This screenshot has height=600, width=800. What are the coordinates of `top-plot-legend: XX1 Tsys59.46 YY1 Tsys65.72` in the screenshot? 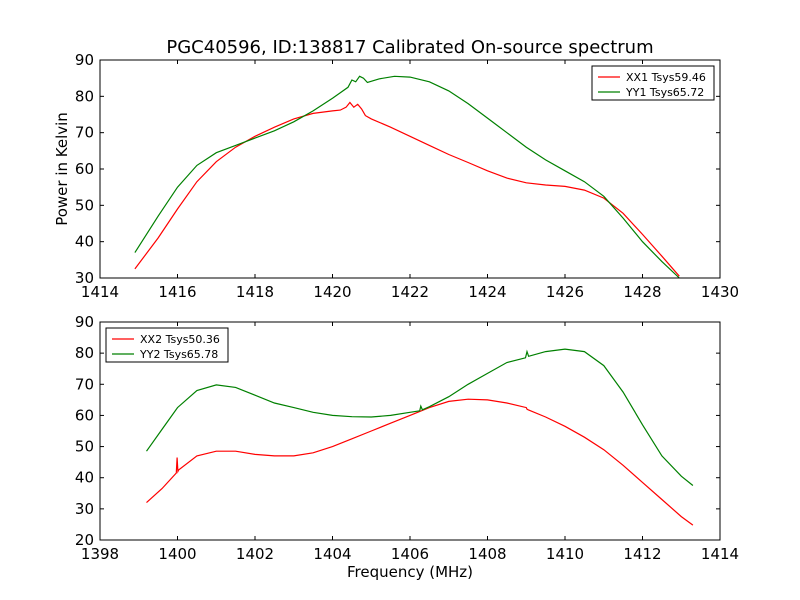 It's located at (653, 83).